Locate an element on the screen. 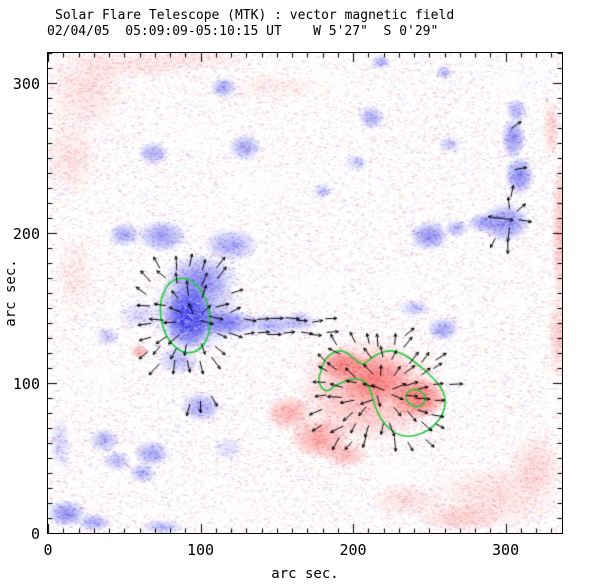 This screenshot has width=612, height=585. y-tick-label: 200 is located at coordinates (26, 234).